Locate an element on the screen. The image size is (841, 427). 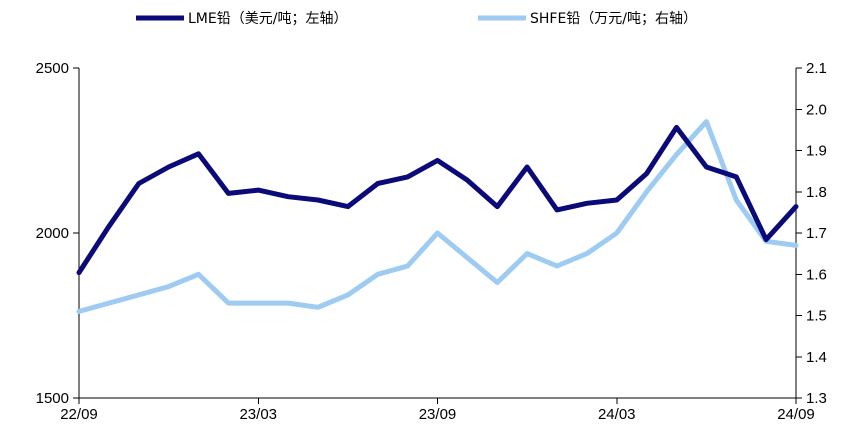
y-right-tick-label: 1.7 is located at coordinates (816, 233).